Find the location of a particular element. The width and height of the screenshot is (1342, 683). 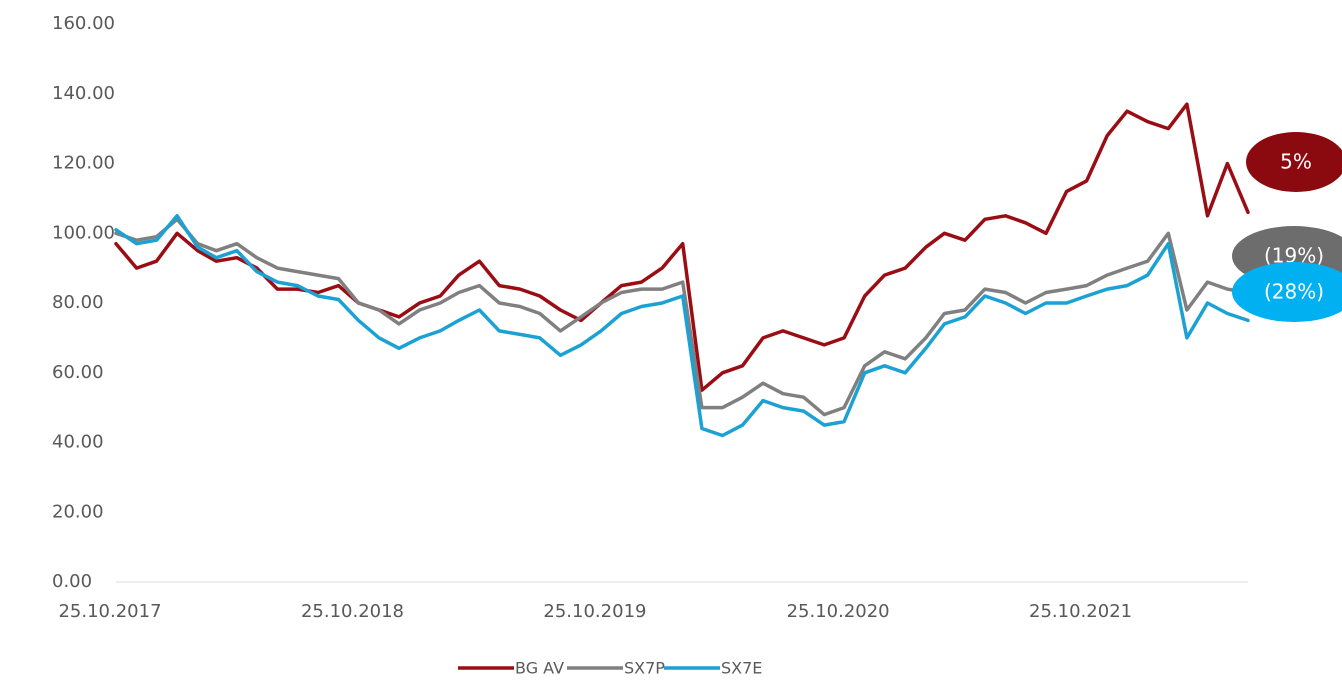

y-tick-label: 140.00 is located at coordinates (83, 93).